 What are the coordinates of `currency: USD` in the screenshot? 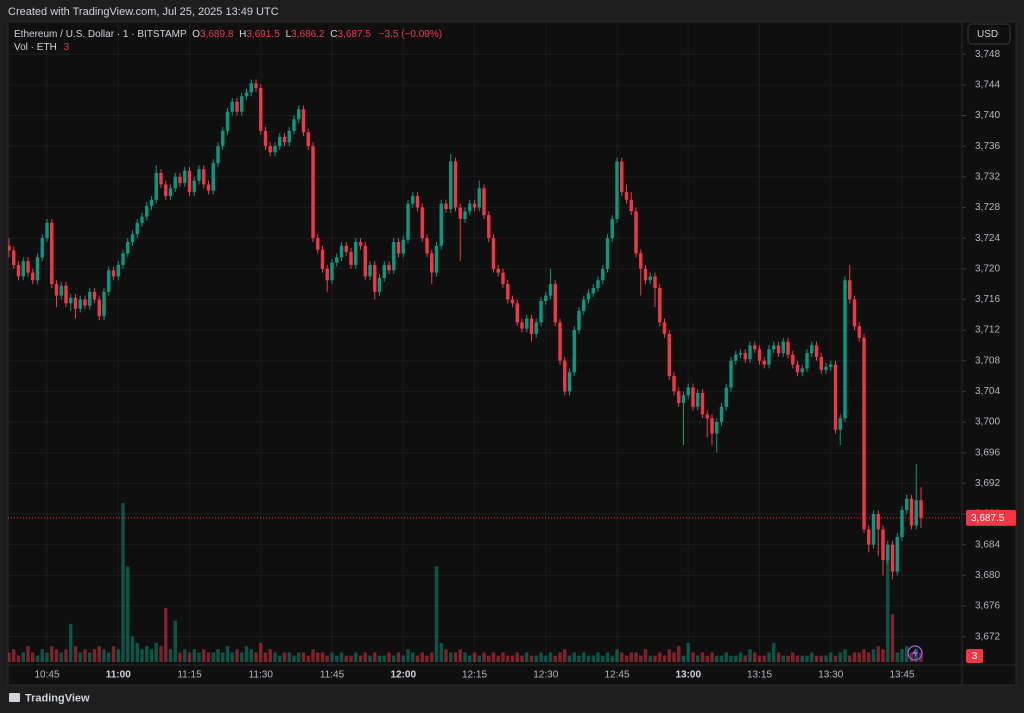 It's located at (987, 34).